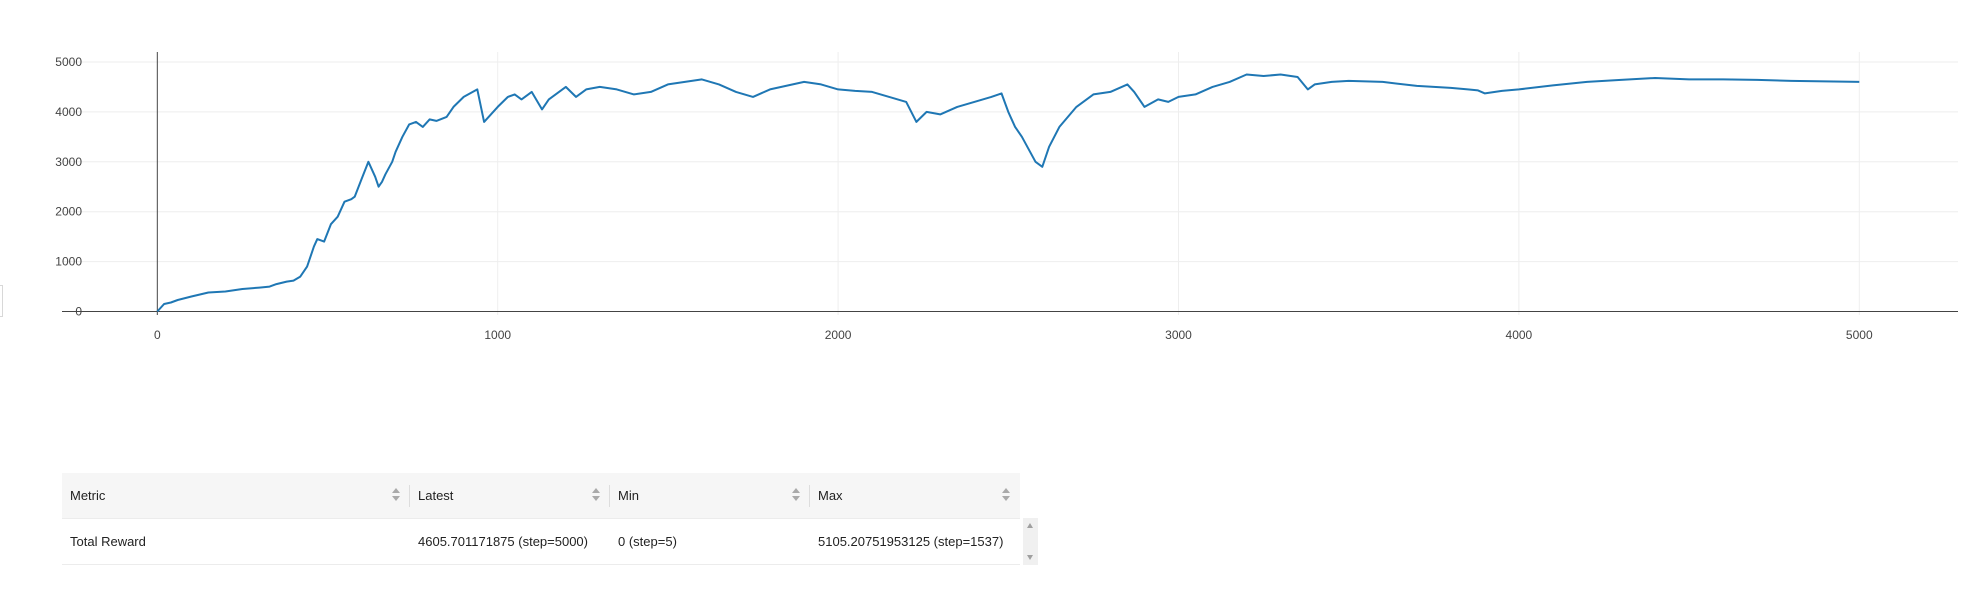 The width and height of the screenshot is (1965, 593). What do you see at coordinates (68, 262) in the screenshot?
I see `y-tick-label: 1000` at bounding box center [68, 262].